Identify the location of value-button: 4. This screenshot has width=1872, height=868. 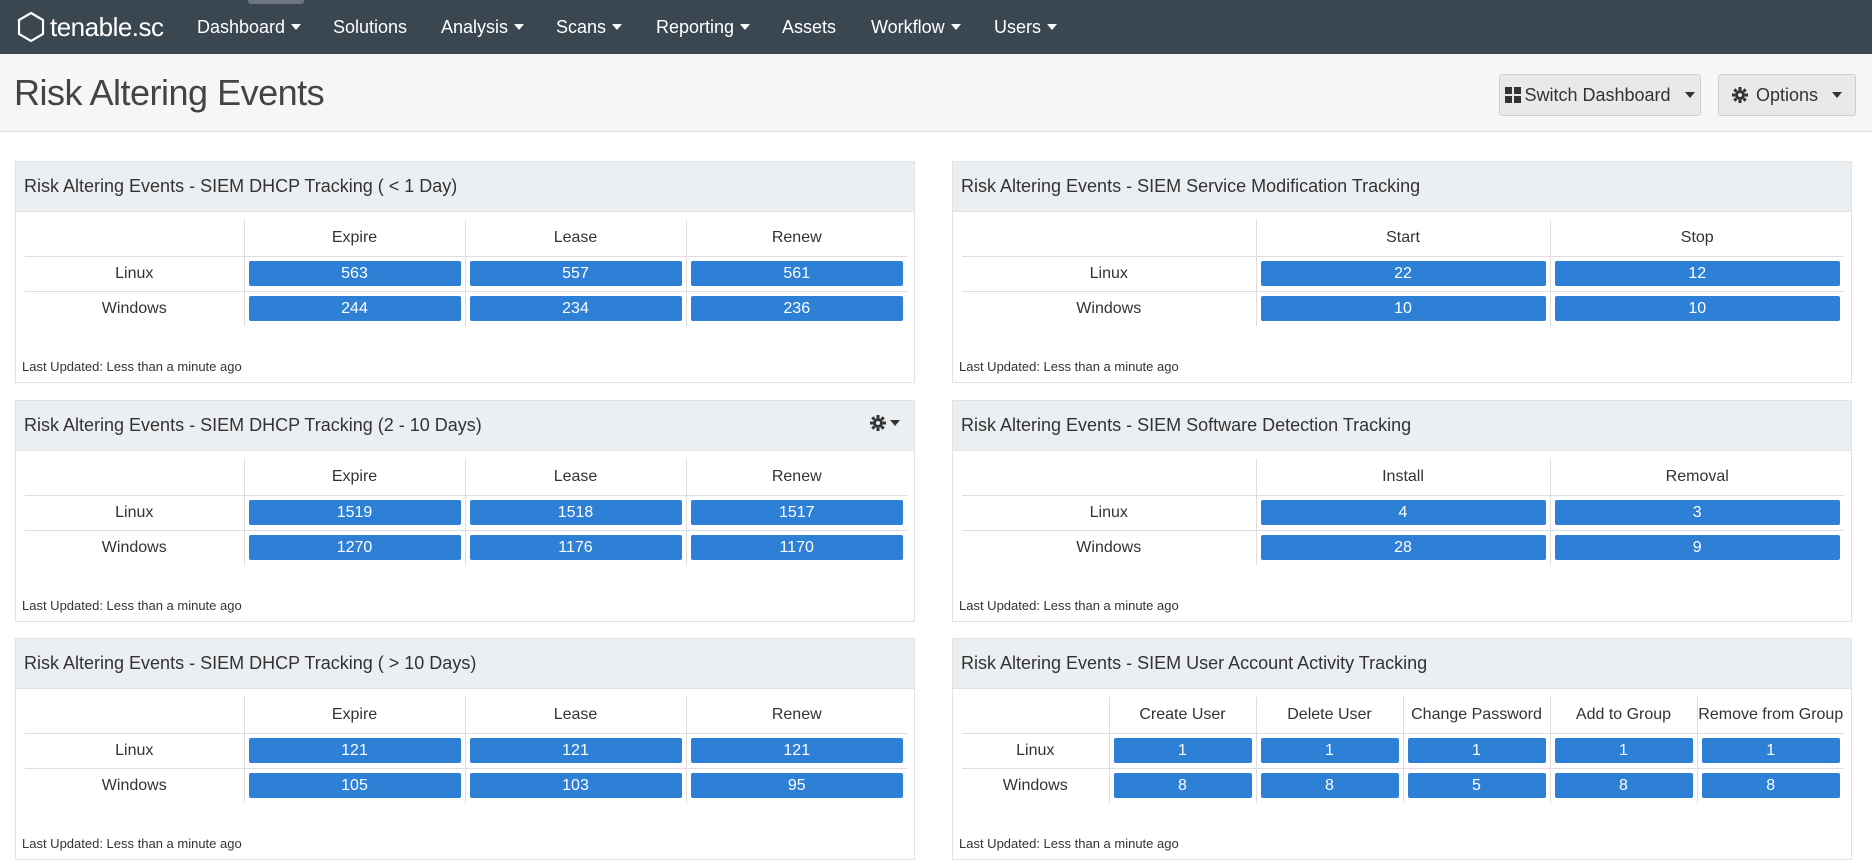
(1403, 512).